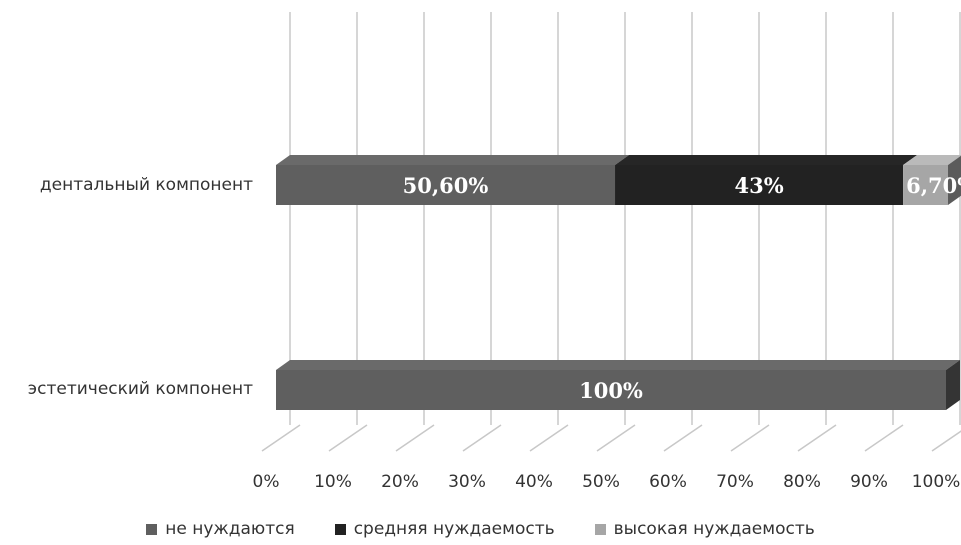 Image resolution: width=961 pixels, height=545 pixels. What do you see at coordinates (600, 529) in the screenshot?
I see `legend-swatch-high-need` at bounding box center [600, 529].